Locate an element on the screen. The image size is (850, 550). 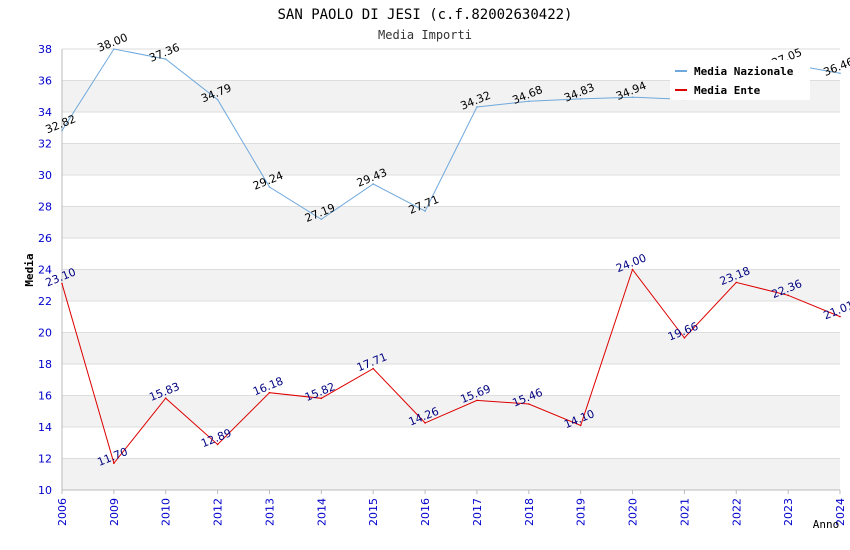
x-tick-label: 2013 is located at coordinates (269, 512).